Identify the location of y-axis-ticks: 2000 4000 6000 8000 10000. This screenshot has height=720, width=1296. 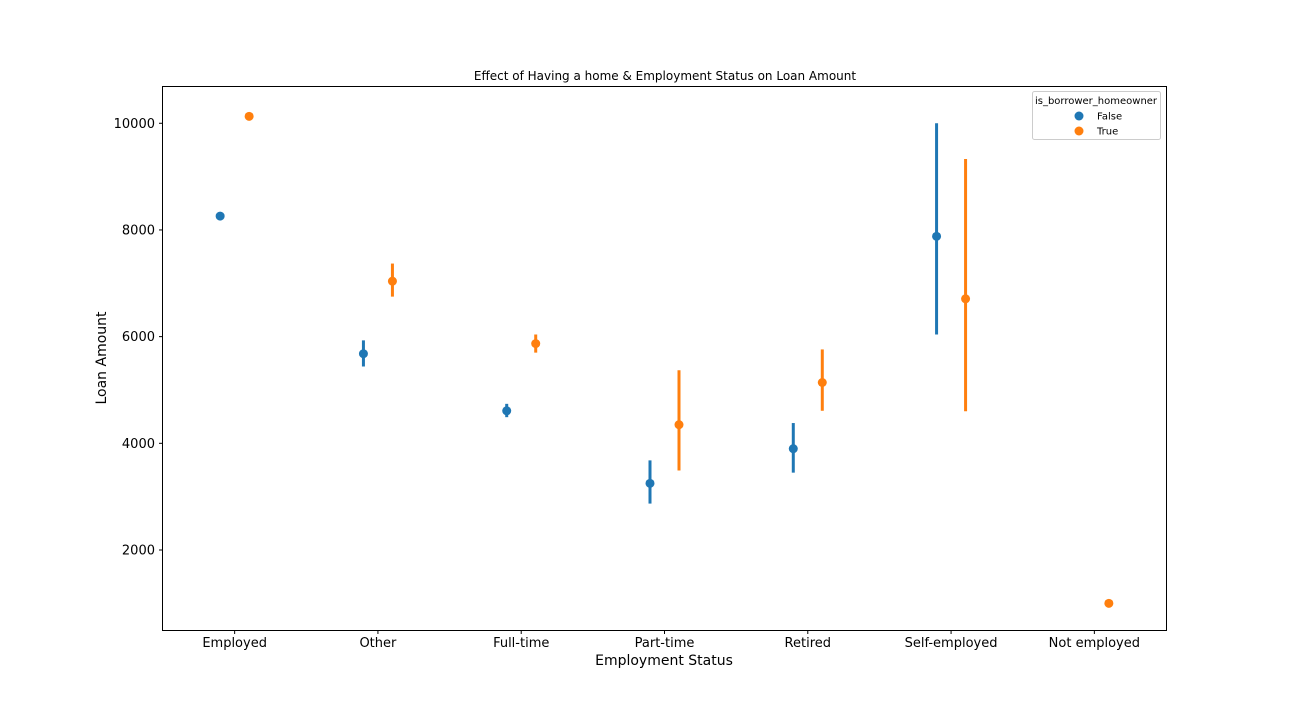
(138, 337).